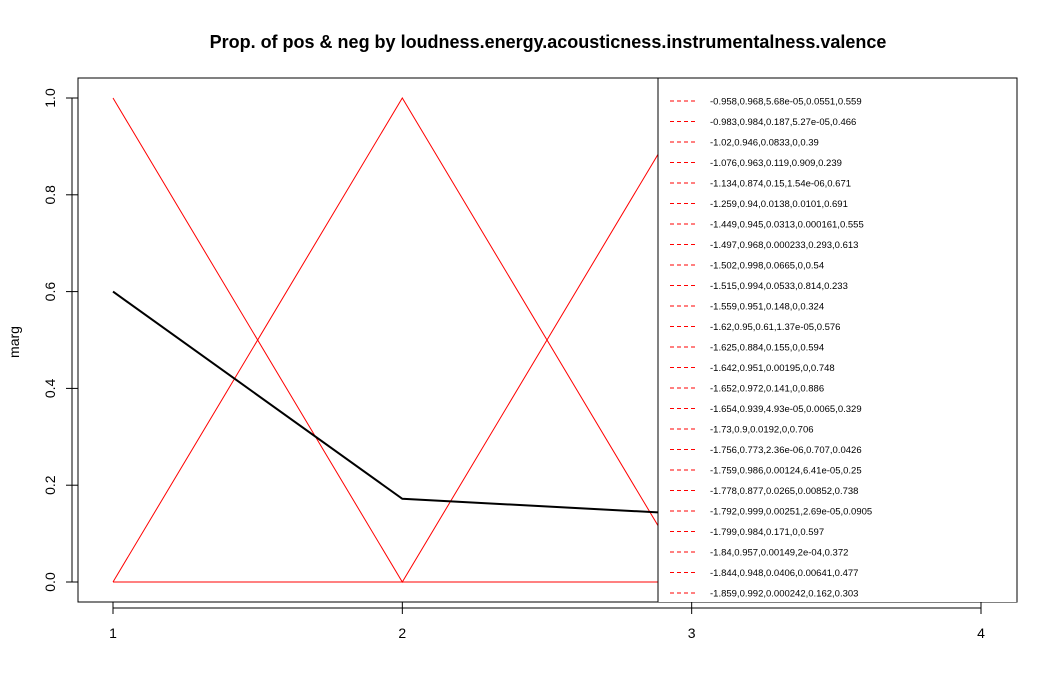 This screenshot has height=700, width=1058. Describe the element at coordinates (791, 512) in the screenshot. I see `legend-entry-label: -1.792,0.999,0.00251,2.69e-05,0.0905` at that location.